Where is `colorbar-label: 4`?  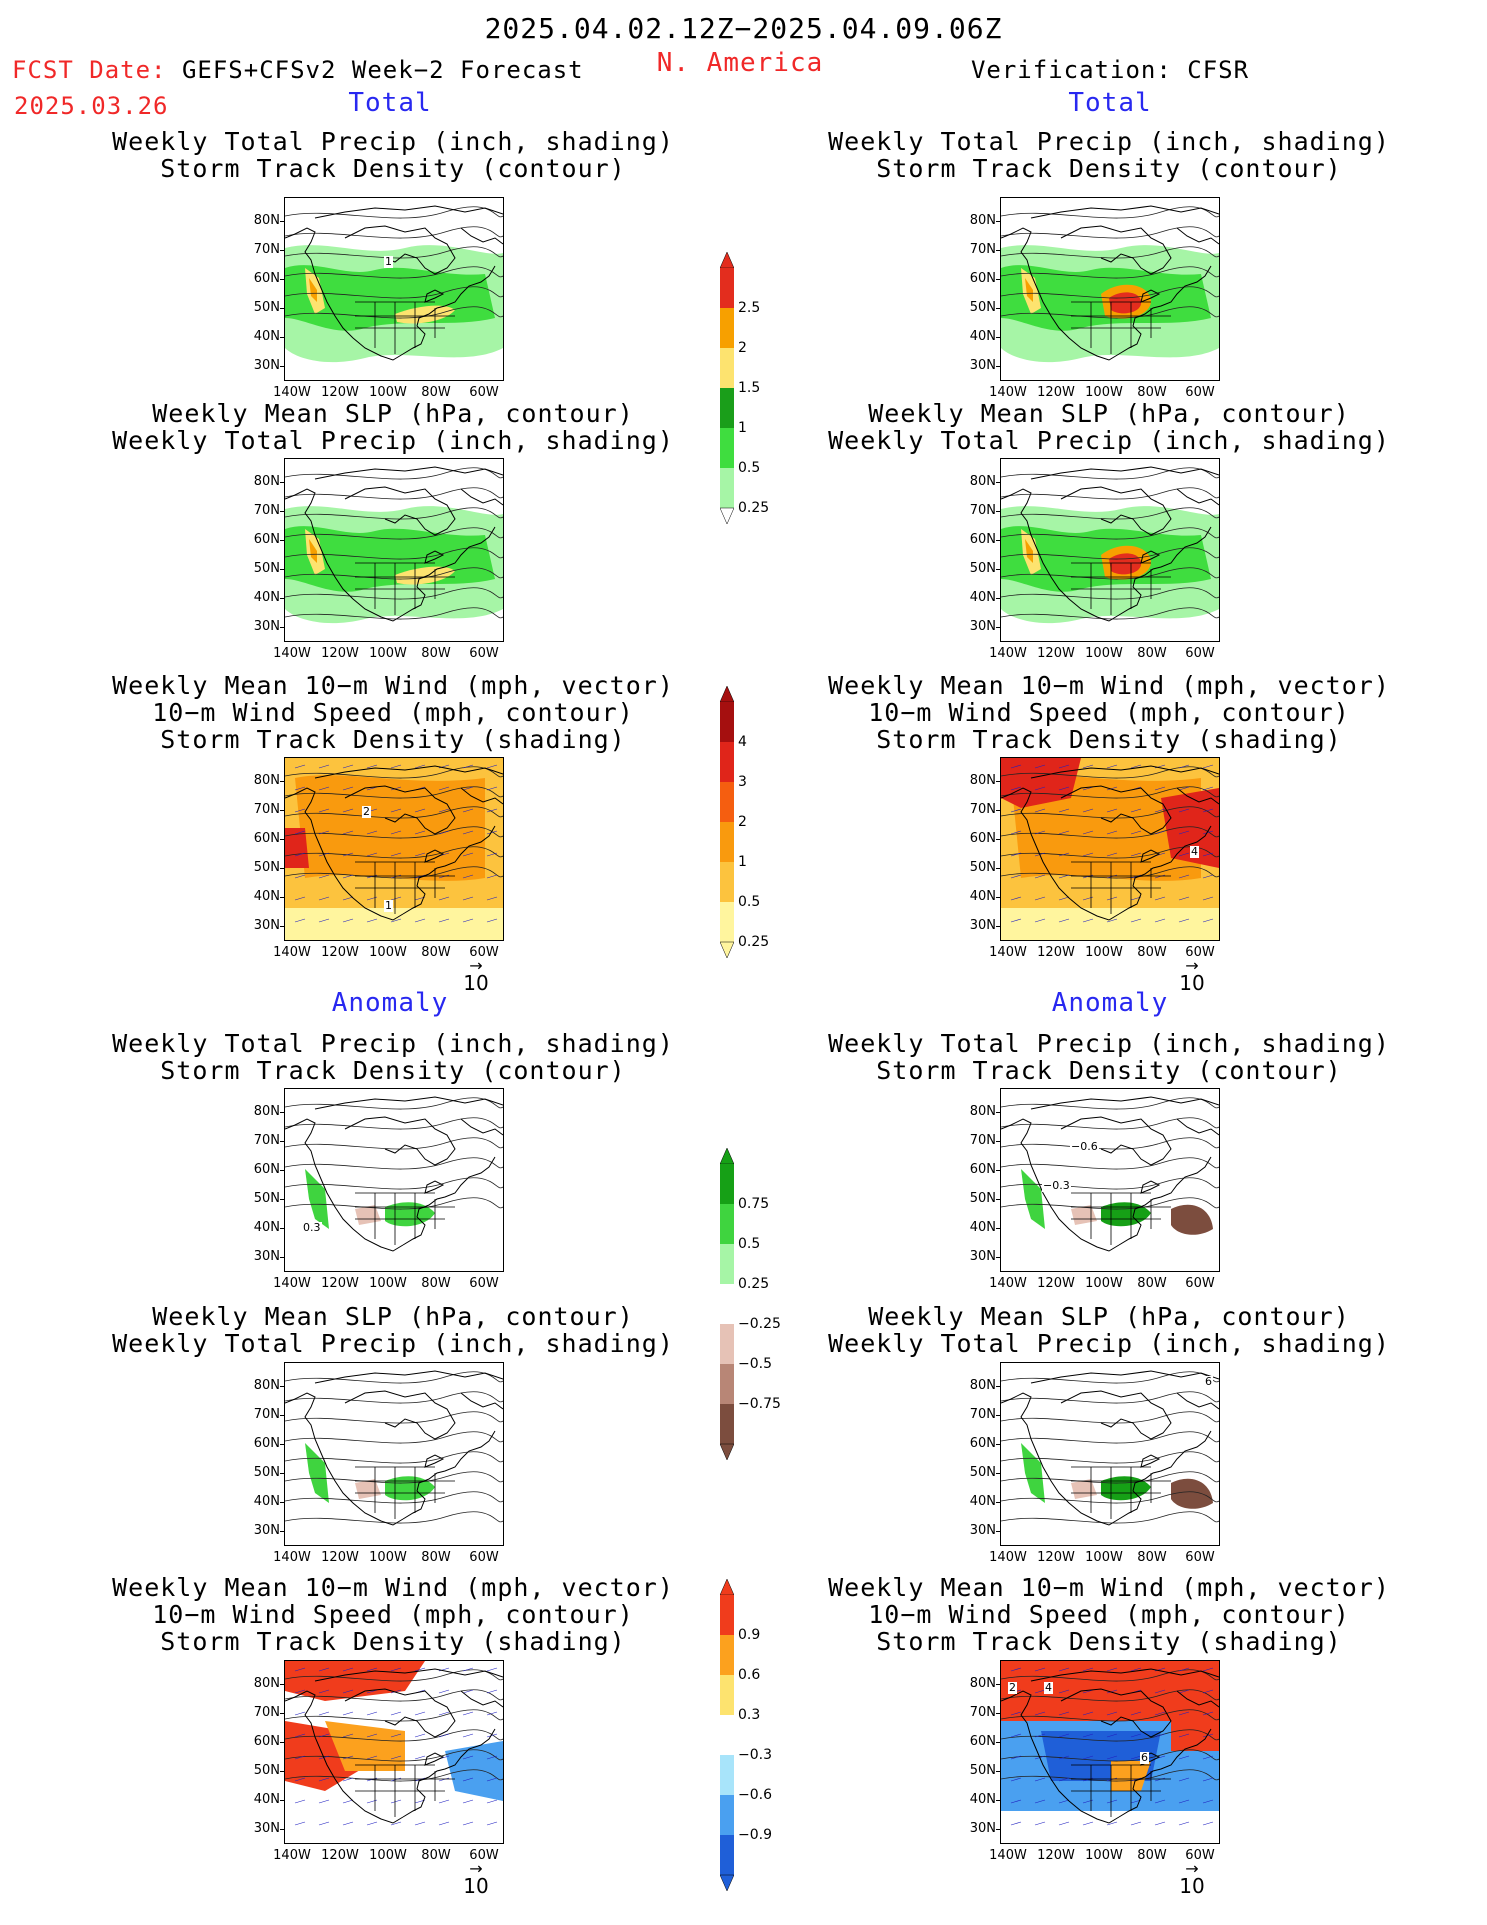 colorbar-label: 4 is located at coordinates (742, 742).